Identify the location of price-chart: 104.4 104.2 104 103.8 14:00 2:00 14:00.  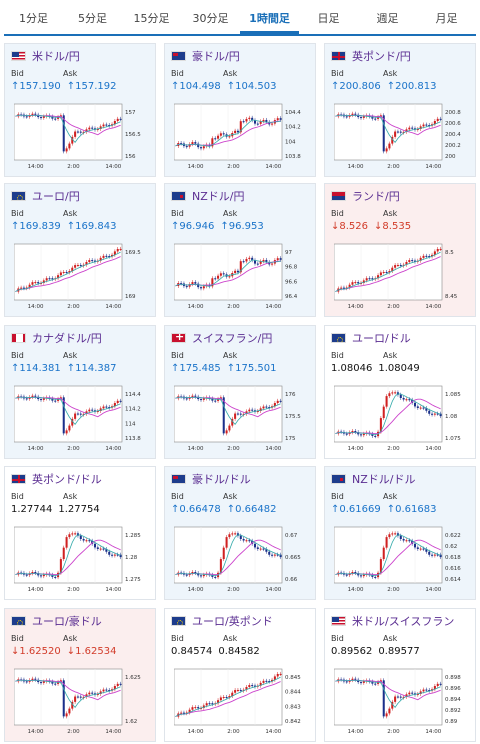
(239, 138).